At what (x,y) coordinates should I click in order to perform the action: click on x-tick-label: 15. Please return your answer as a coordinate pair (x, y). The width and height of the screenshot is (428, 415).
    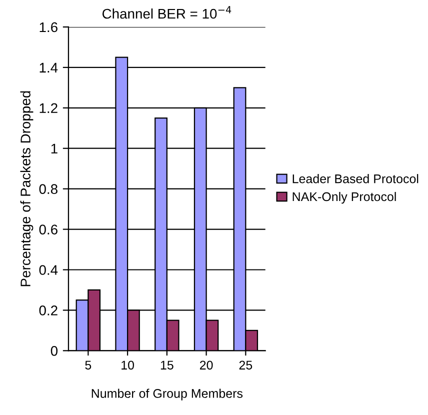
    Looking at the image, I should click on (167, 365).